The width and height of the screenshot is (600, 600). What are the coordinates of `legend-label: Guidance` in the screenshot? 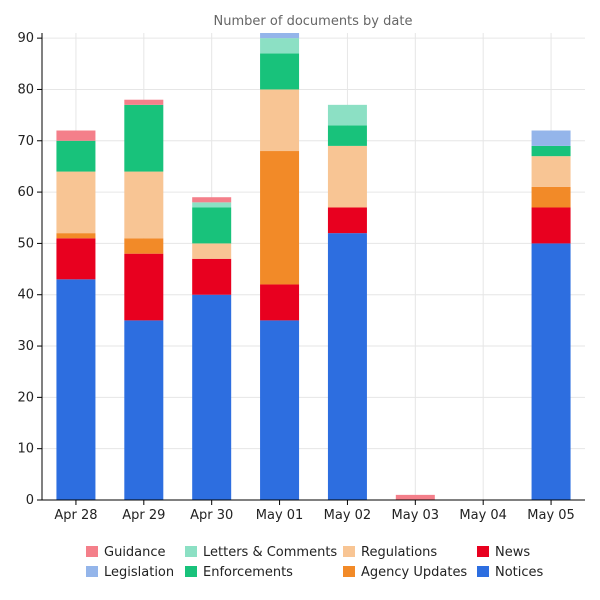 It's located at (135, 552).